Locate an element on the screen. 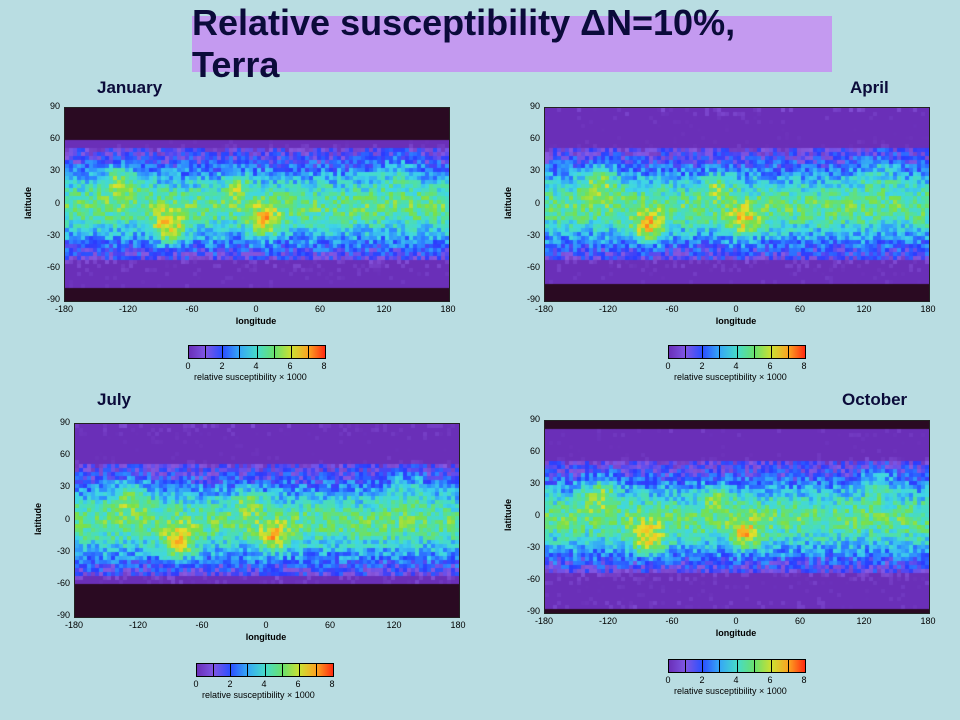 This screenshot has width=960, height=720. panel-label: January is located at coordinates (130, 87).